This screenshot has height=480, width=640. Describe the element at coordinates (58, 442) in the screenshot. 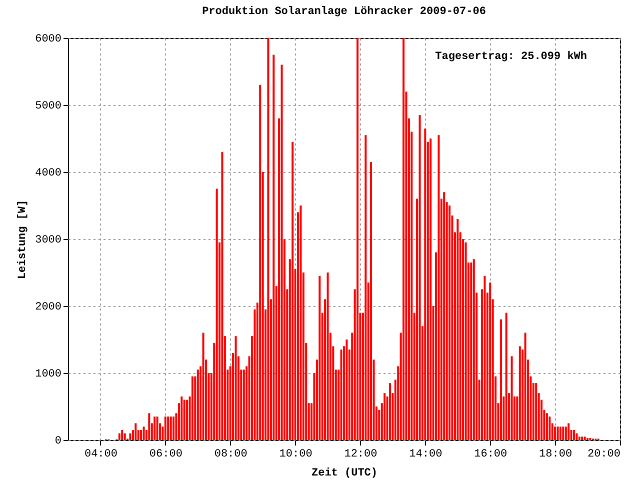

I see `y-tick-label: 0` at that location.